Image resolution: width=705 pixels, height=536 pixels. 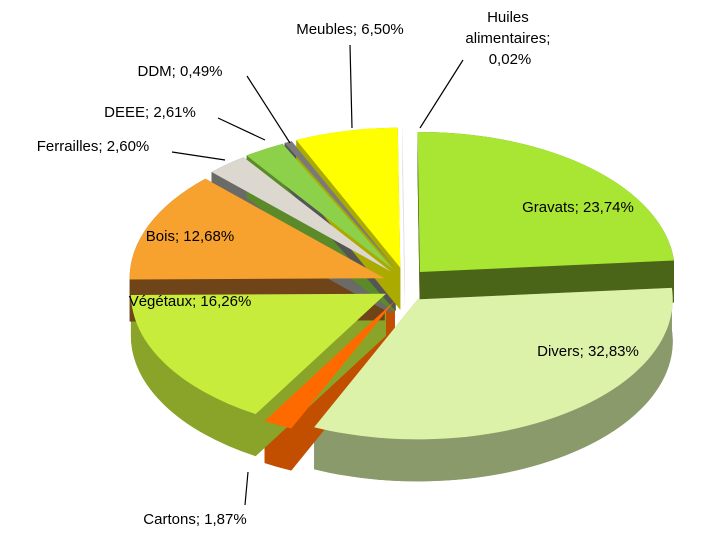 I want to click on data-label: Huiles alimentaires; 0,02%, so click(x=509, y=38).